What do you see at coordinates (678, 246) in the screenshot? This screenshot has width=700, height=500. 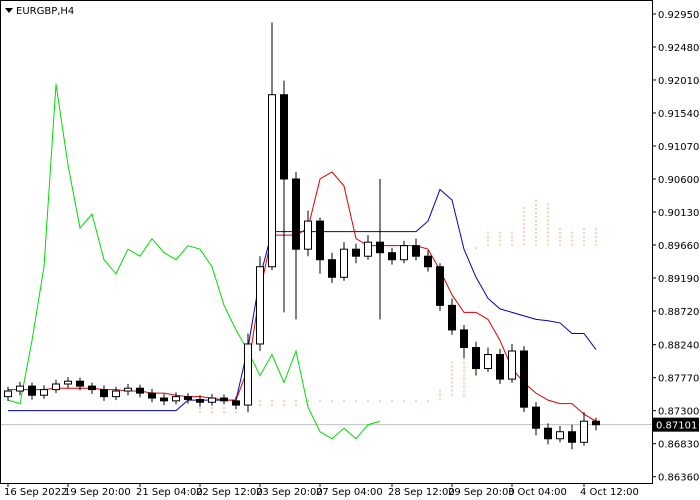 I see `y-tick-label: 0.89660` at bounding box center [678, 246].